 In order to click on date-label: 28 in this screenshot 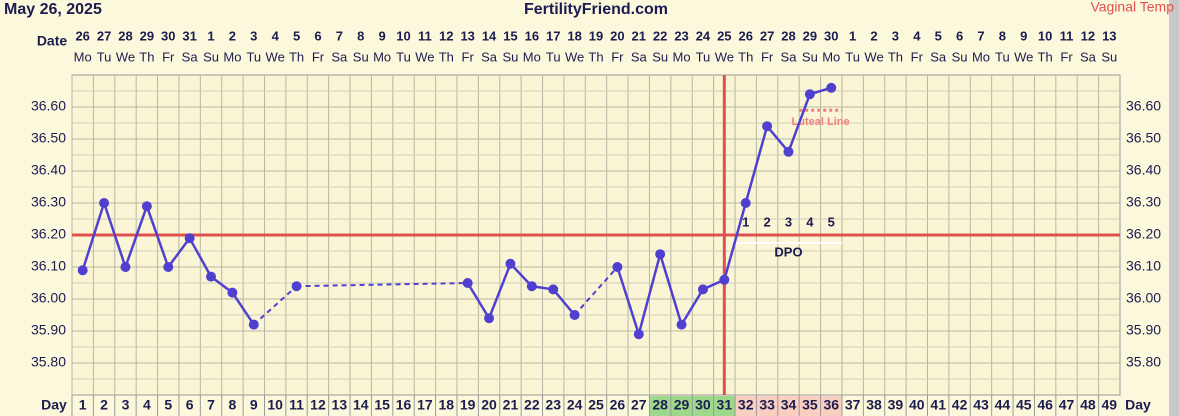, I will do `click(788, 35)`.